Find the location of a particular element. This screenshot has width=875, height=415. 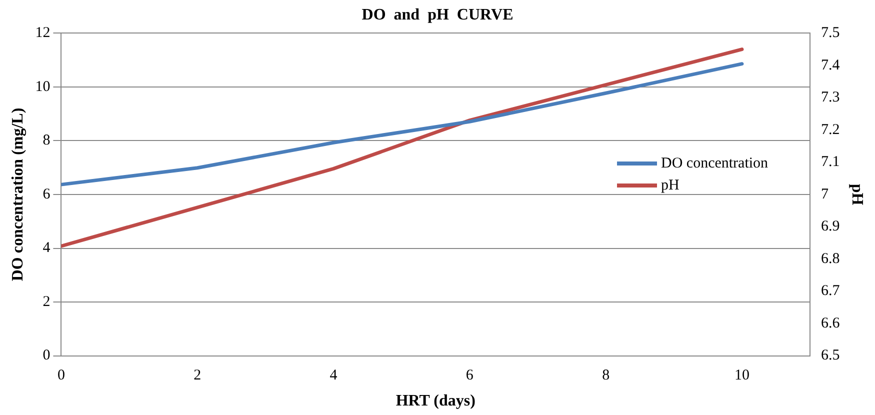

y2-tick-label: 7 is located at coordinates (825, 194).